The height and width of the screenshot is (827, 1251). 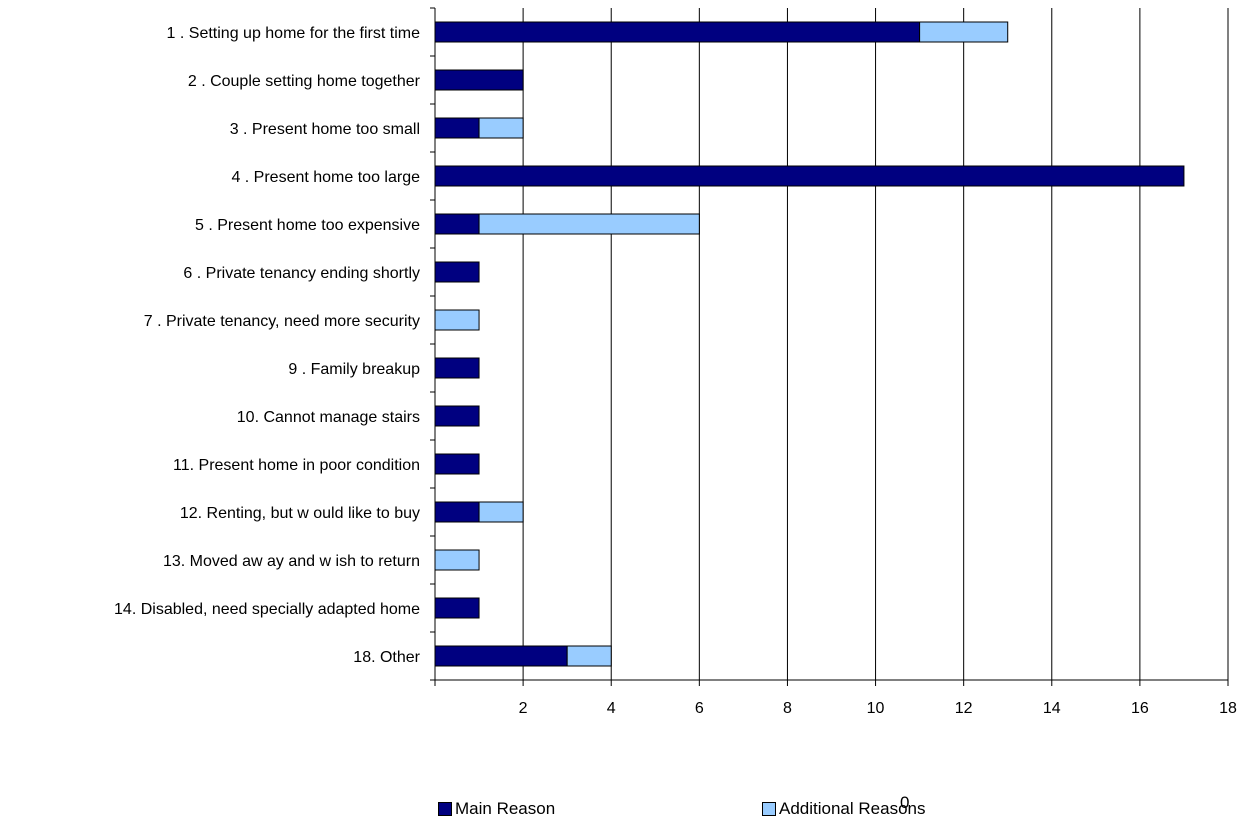 What do you see at coordinates (769, 809) in the screenshot?
I see `legend-swatch-additional-reasons` at bounding box center [769, 809].